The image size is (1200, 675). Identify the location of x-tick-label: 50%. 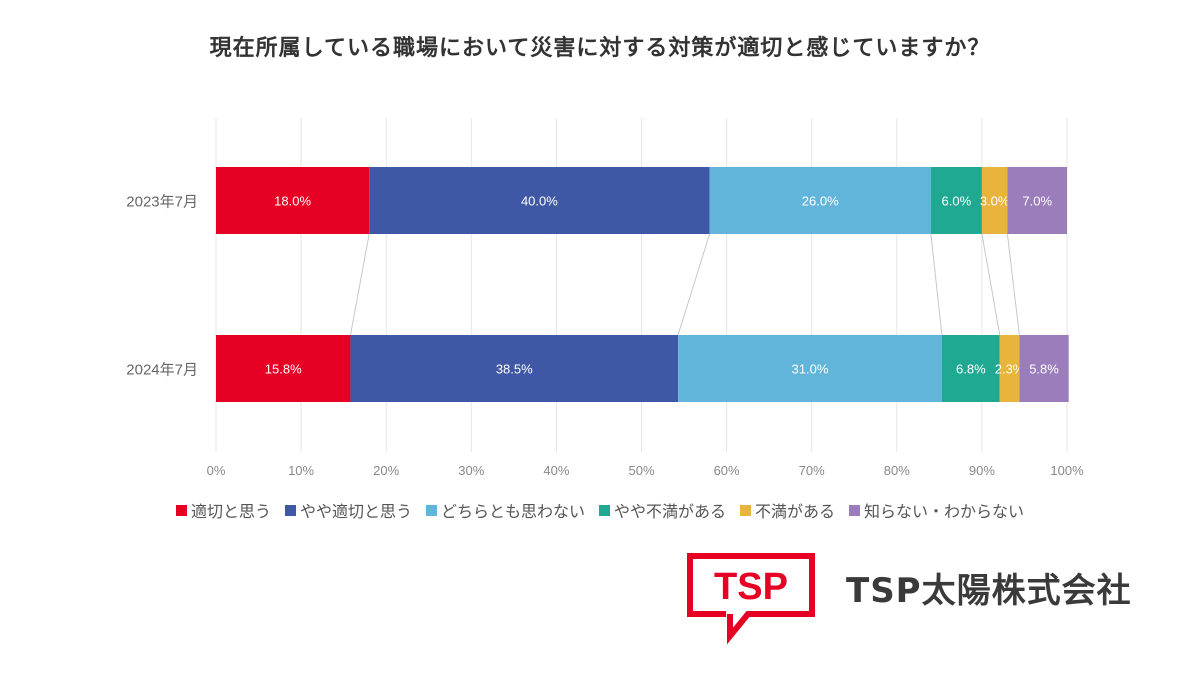
(641, 470).